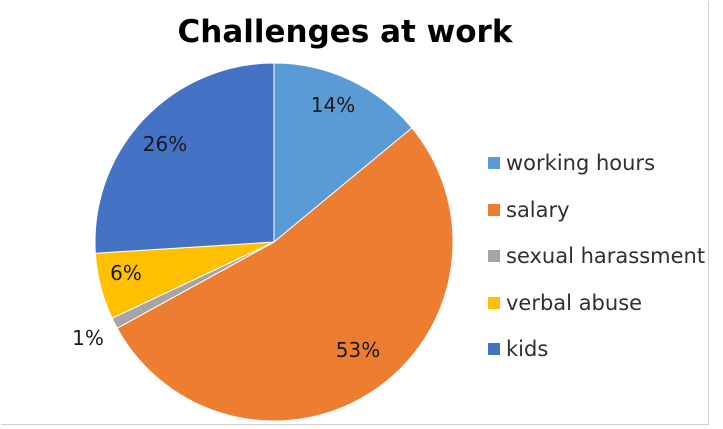 The image size is (723, 429). Describe the element at coordinates (606, 256) in the screenshot. I see `legend-label-sexual-harassment: sexual harassment` at that location.